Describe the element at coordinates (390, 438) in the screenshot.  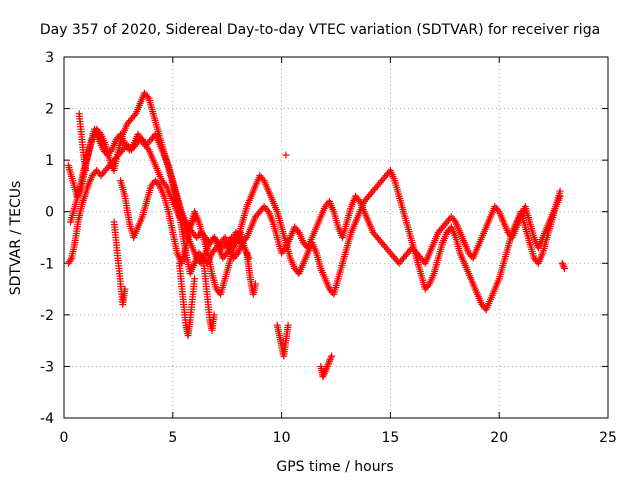
I see `x-tick-label: 15` at that location.